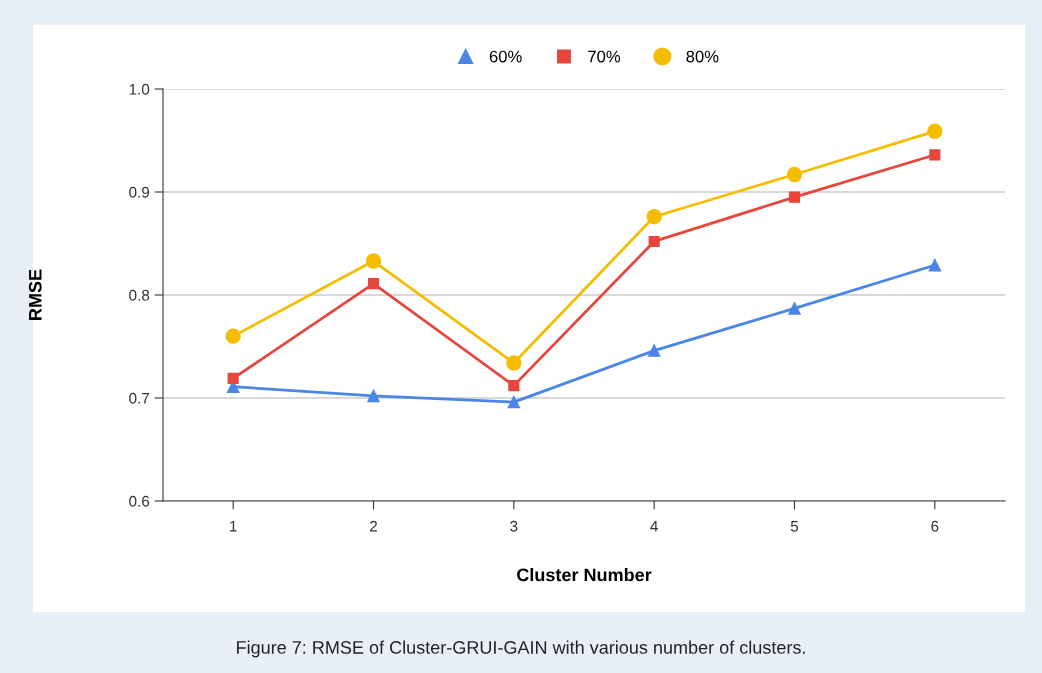 The height and width of the screenshot is (673, 1042). Describe the element at coordinates (139, 501) in the screenshot. I see `y-tick-label: 0.6` at that location.